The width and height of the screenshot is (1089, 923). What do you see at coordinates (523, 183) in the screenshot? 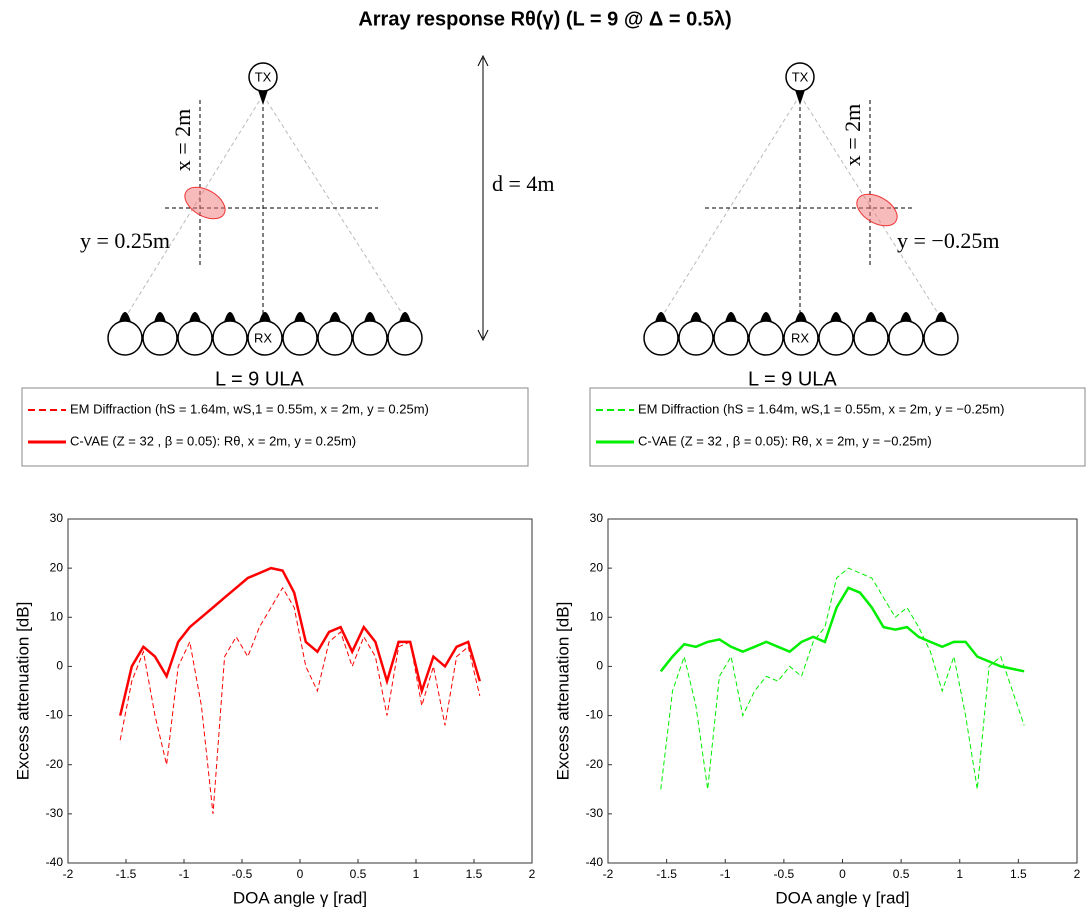
I see `distance-label: d = 4m` at bounding box center [523, 183].